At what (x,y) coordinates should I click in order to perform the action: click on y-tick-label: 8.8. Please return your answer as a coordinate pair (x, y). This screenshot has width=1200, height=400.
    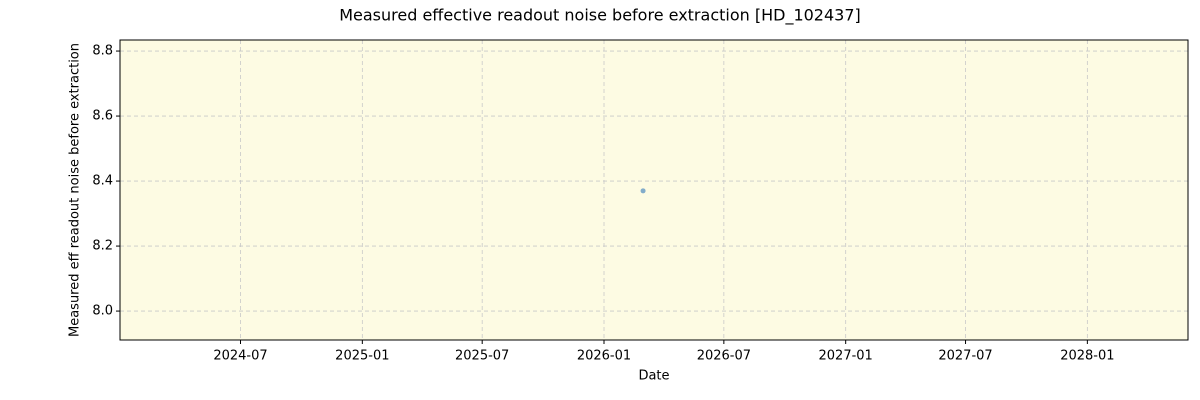
    Looking at the image, I should click on (102, 51).